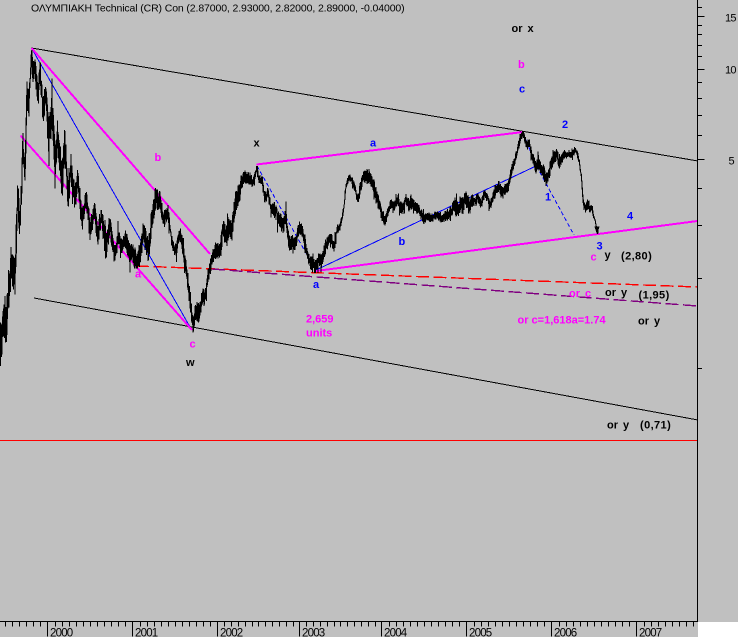 Image resolution: width=738 pixels, height=637 pixels. I want to click on svg-text: units, so click(319, 334).